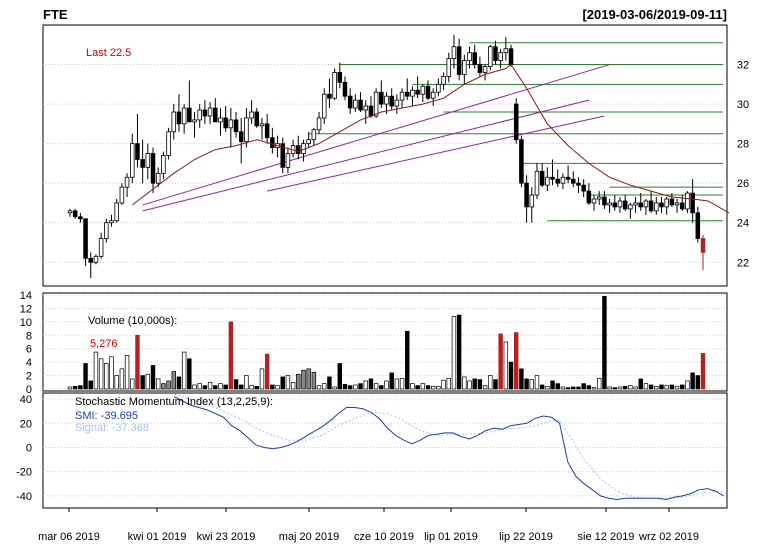 This screenshot has height=549, width=768. Describe the element at coordinates (526, 537) in the screenshot. I see `x-tick-label: lip 22 2019` at that location.